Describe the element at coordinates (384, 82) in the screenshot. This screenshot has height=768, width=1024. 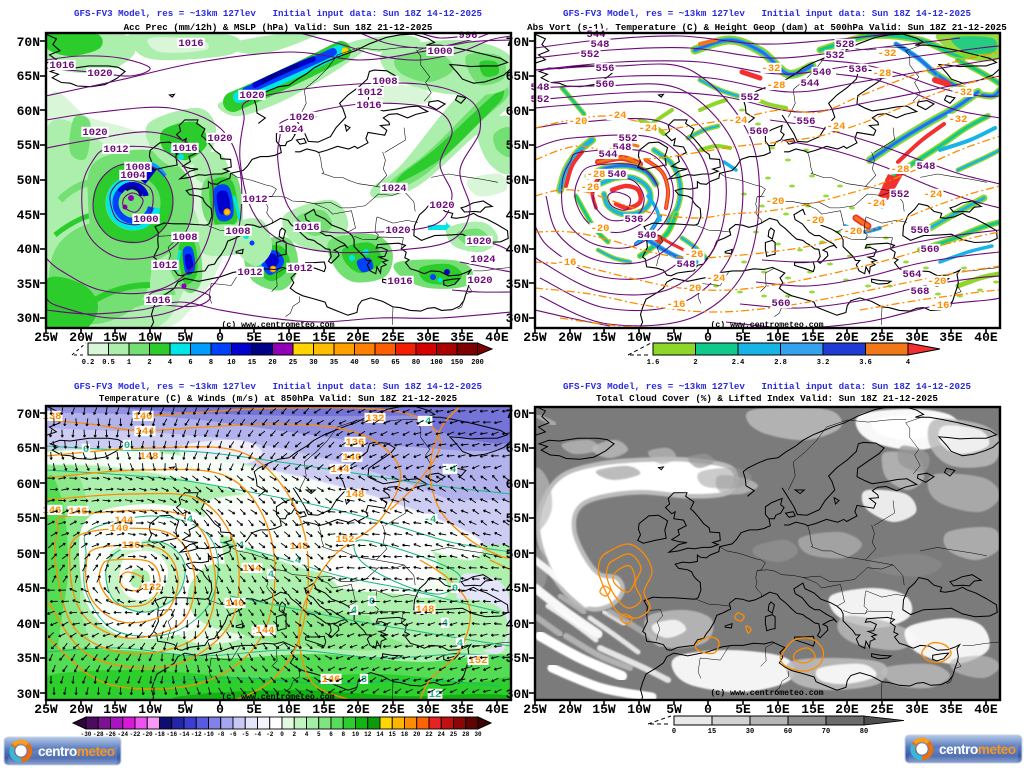
I see `svg-text: 1008` at that location.